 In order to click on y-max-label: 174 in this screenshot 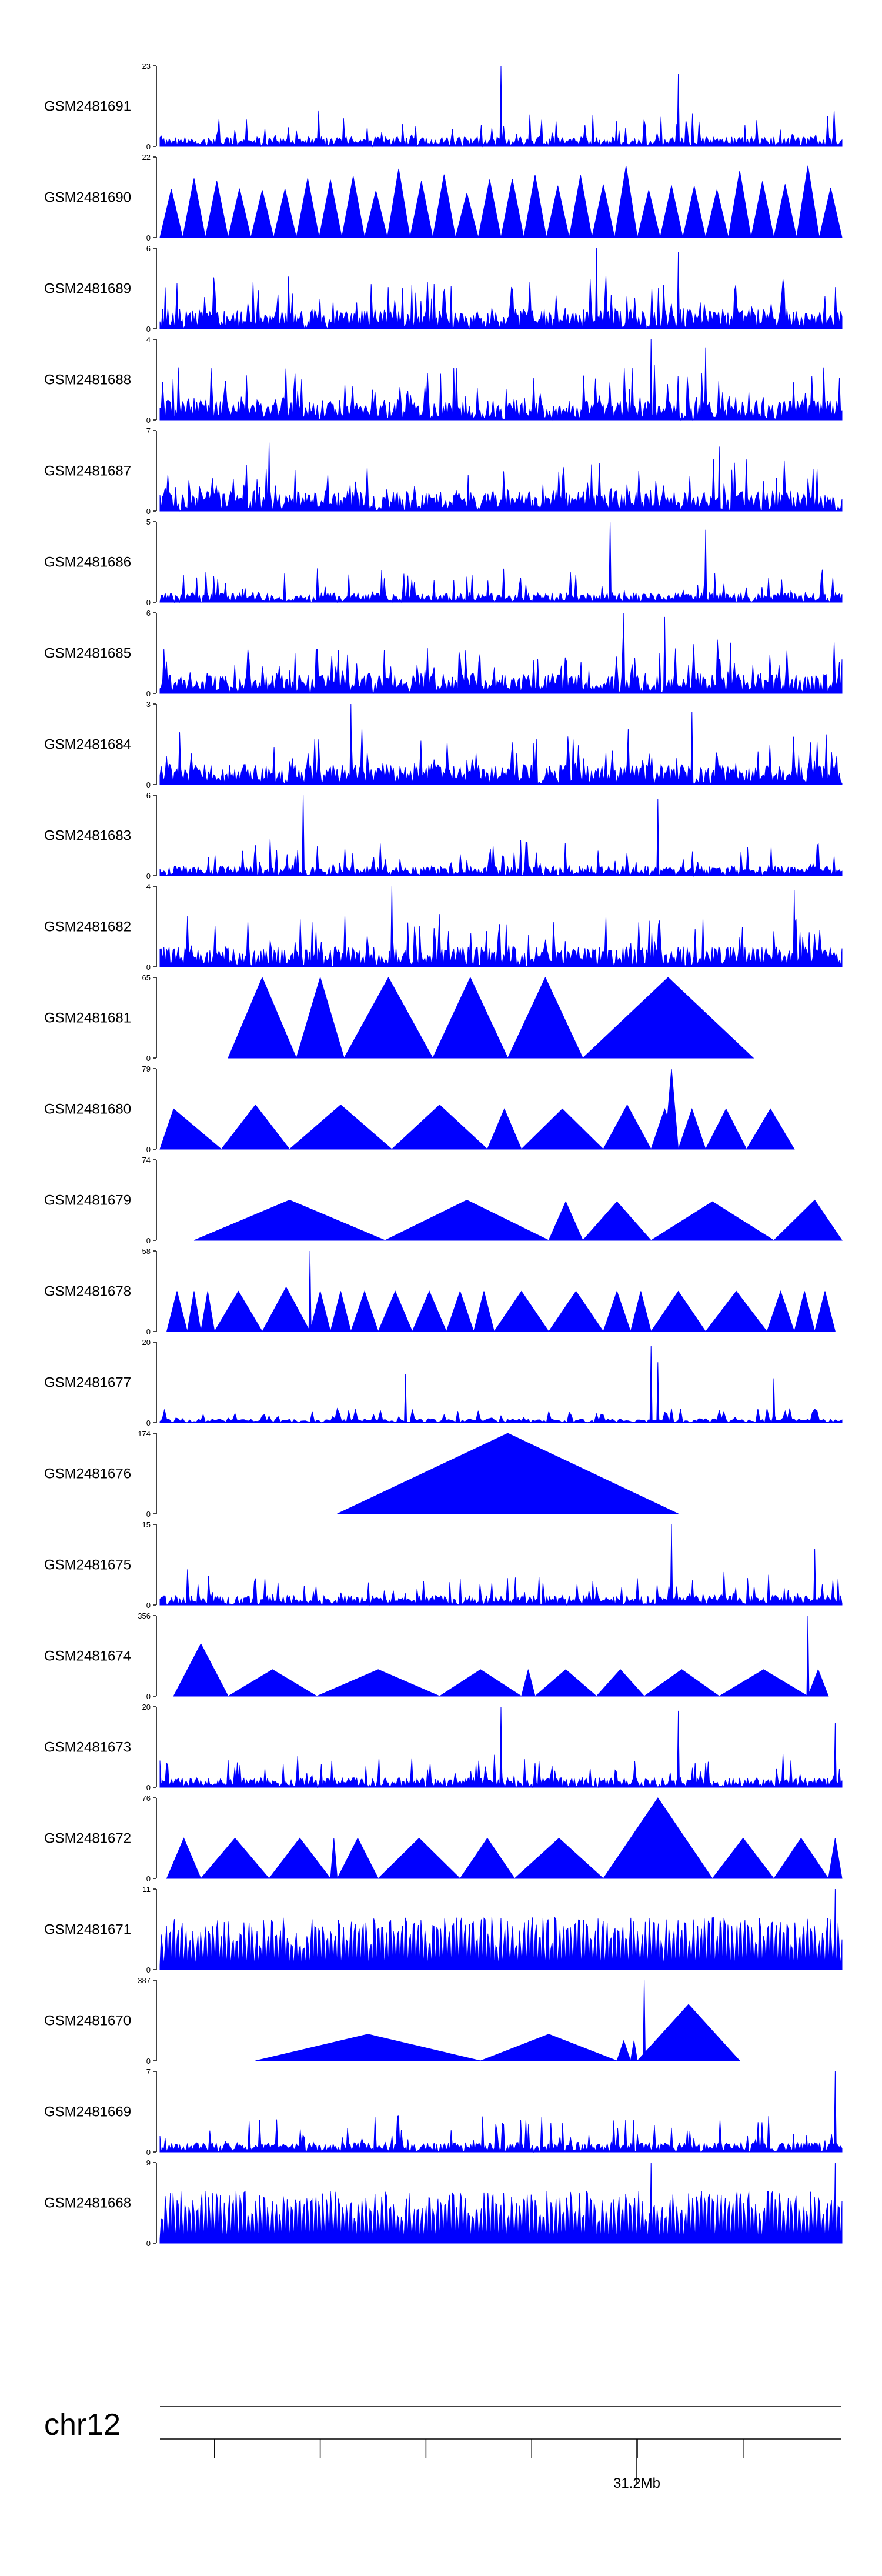, I will do `click(144, 1433)`.